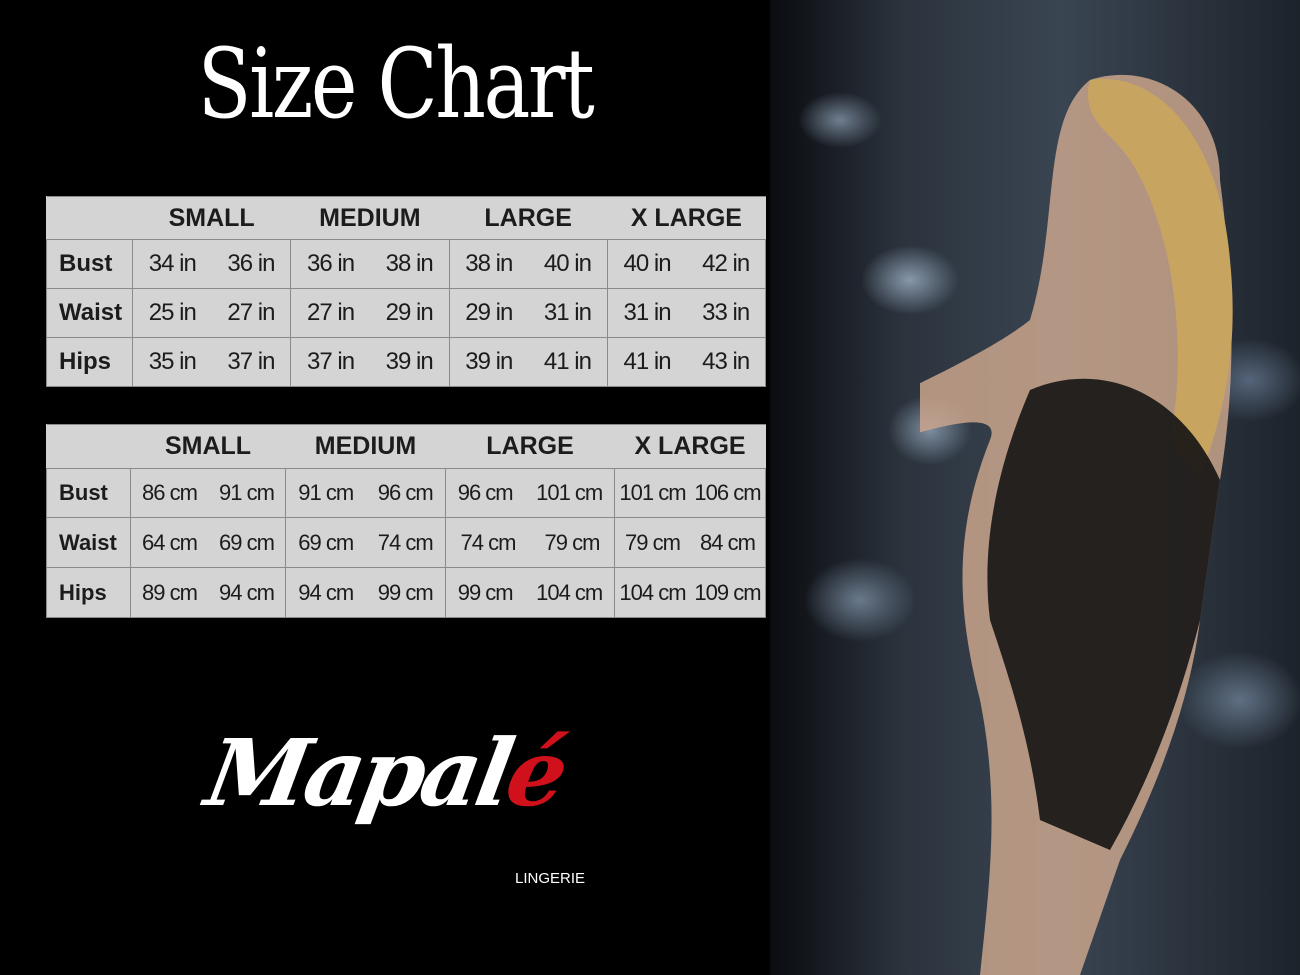 The width and height of the screenshot is (1300, 975). Describe the element at coordinates (530, 493) in the screenshot. I see `size-range-cell: 96 cm 101 cm` at that location.